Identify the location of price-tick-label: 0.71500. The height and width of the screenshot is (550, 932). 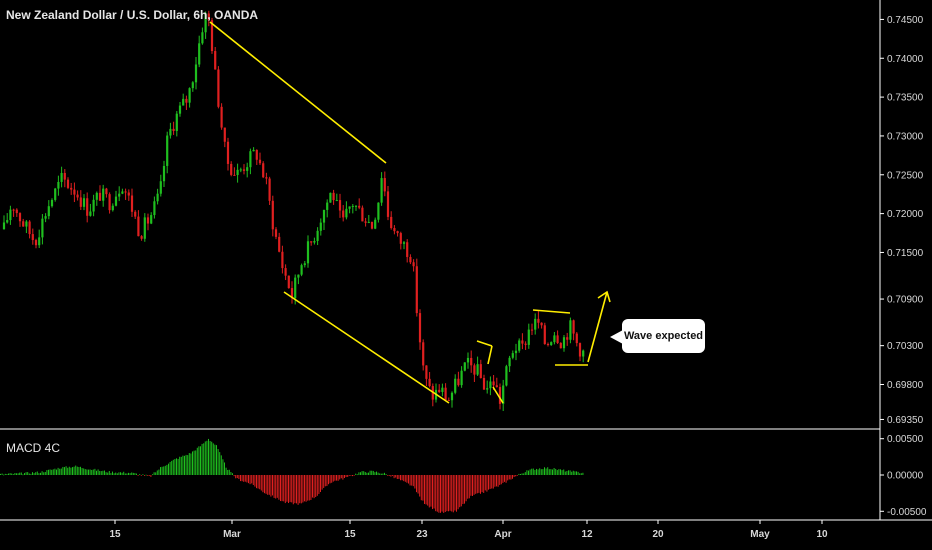
(905, 253).